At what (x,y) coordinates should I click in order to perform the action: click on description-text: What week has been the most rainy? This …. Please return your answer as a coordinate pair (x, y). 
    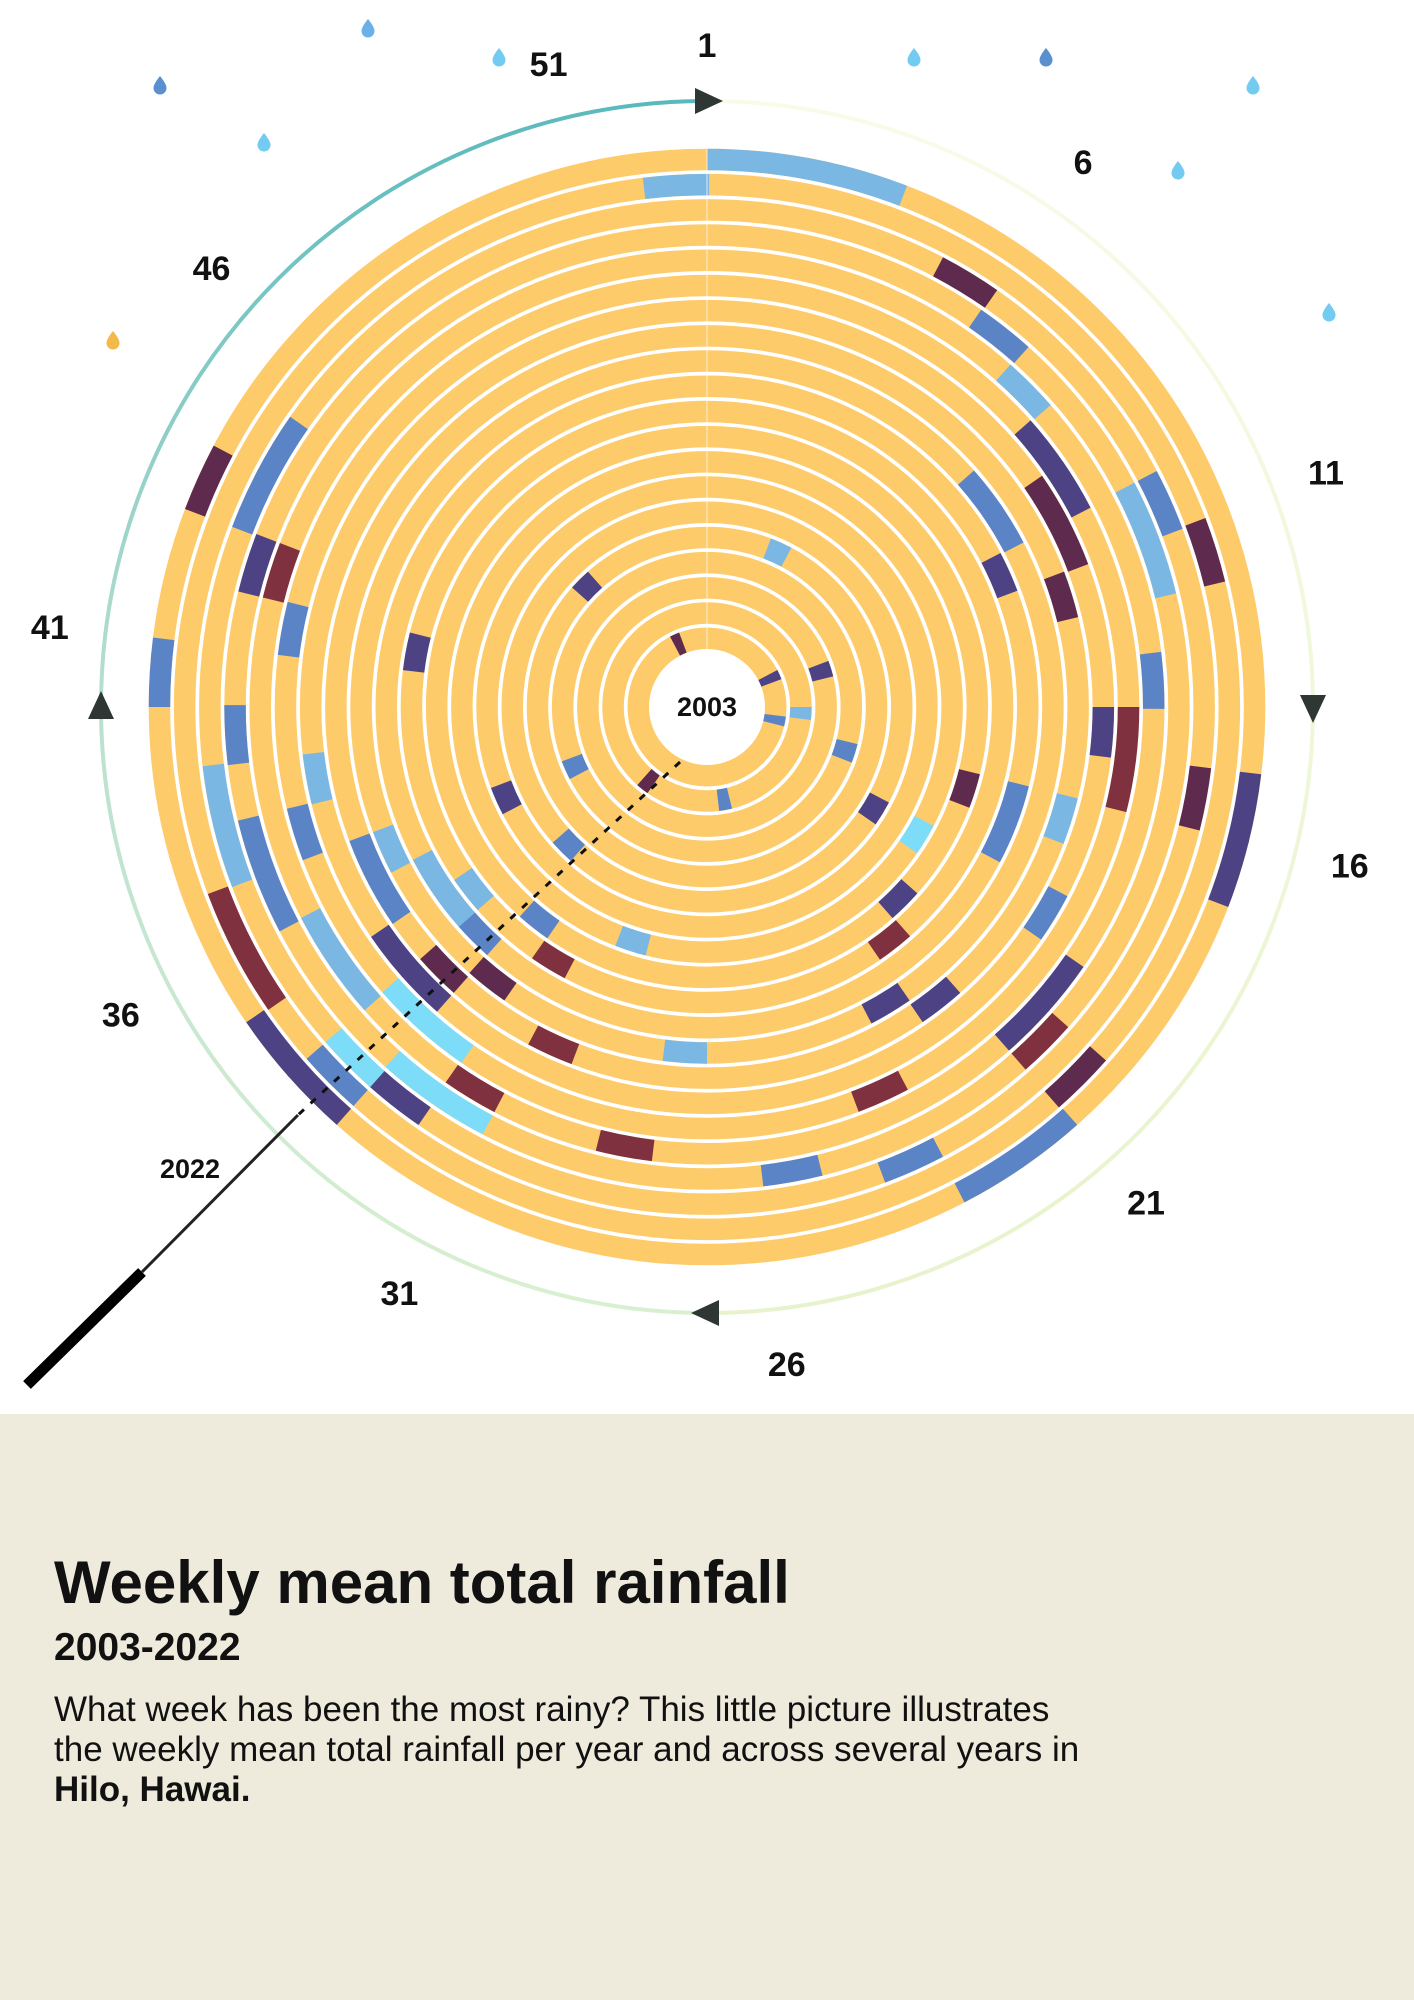
    Looking at the image, I should click on (684, 1750).